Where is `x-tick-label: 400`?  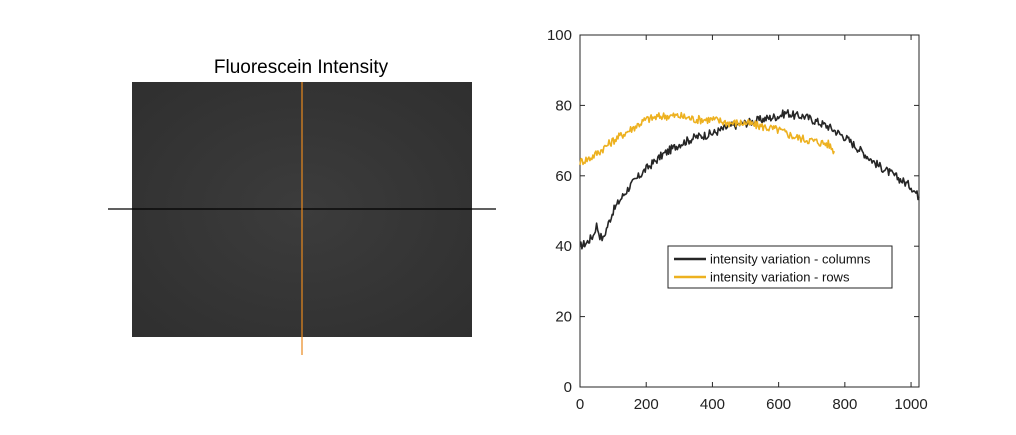
x-tick-label: 400 is located at coordinates (712, 404).